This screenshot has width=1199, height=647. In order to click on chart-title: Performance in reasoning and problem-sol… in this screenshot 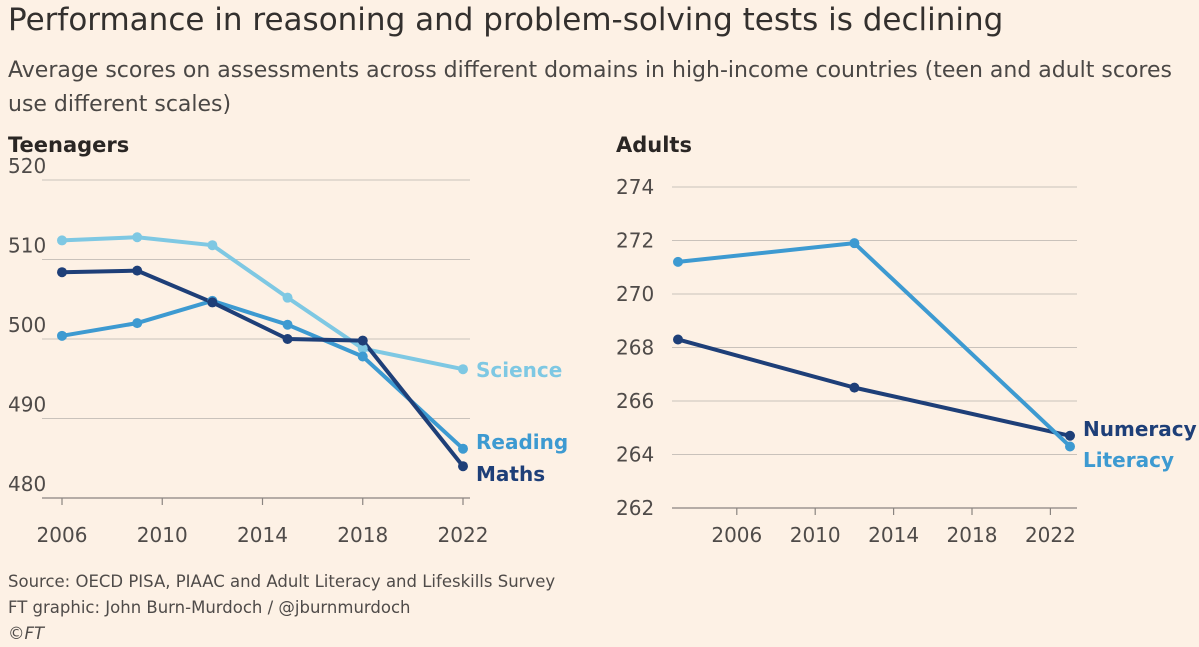, I will do `click(506, 20)`.